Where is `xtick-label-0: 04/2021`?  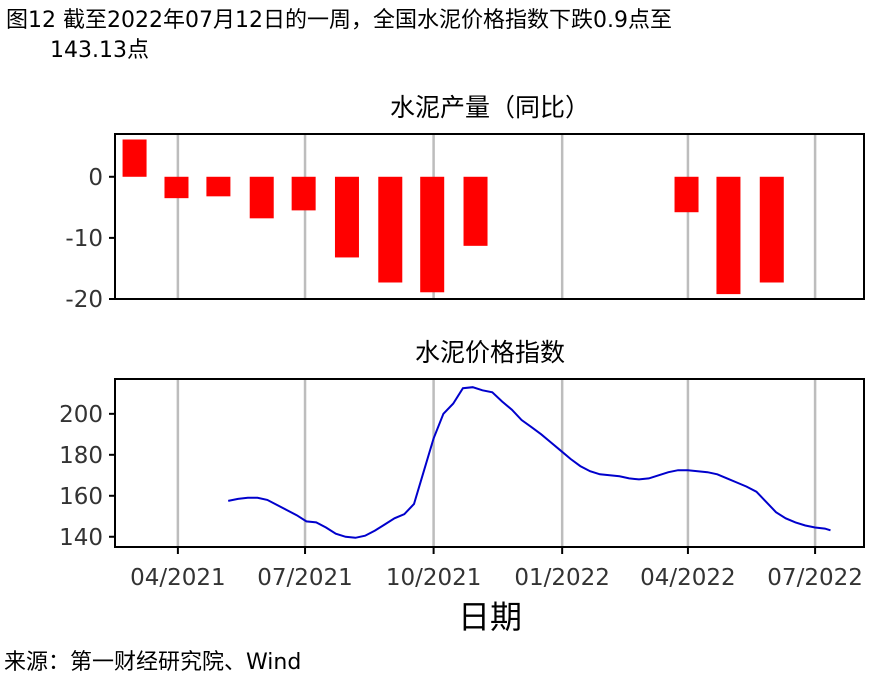 xtick-label-0: 04/2021 is located at coordinates (178, 578).